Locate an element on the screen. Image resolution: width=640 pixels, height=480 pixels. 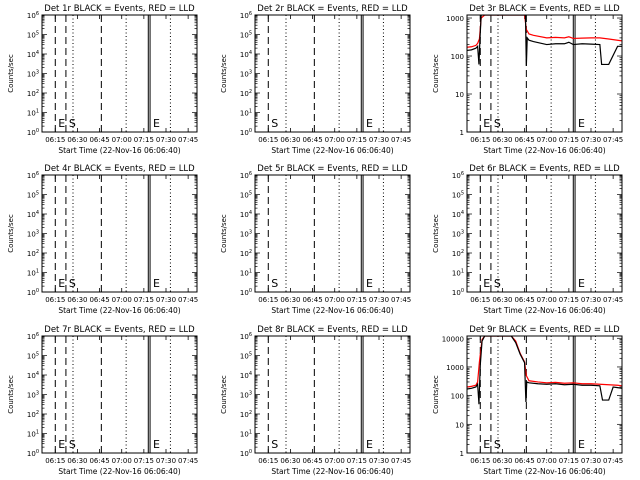
y-tick-label: 106 is located at coordinates (458, 175).